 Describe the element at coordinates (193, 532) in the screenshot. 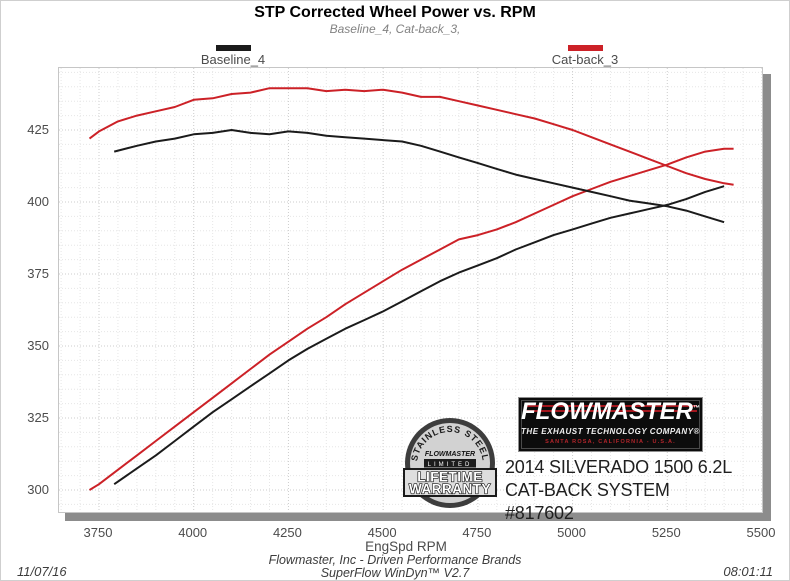

I see `x-tick-label: 4000` at that location.